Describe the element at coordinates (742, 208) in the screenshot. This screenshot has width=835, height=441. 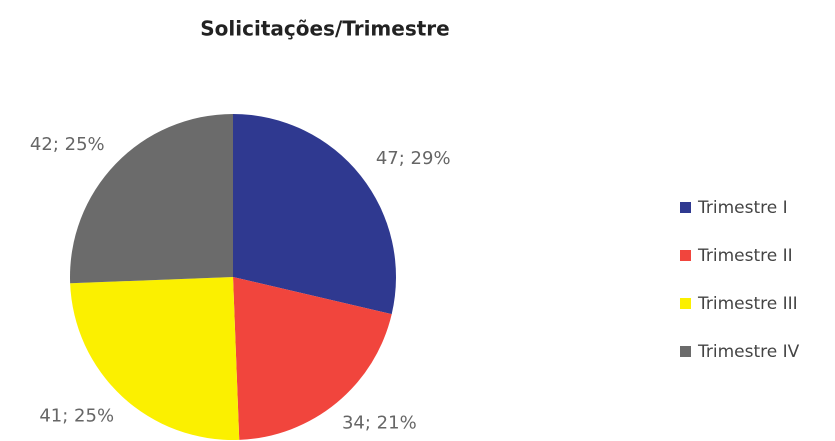
I see `legend-label: Trimestre I` at that location.